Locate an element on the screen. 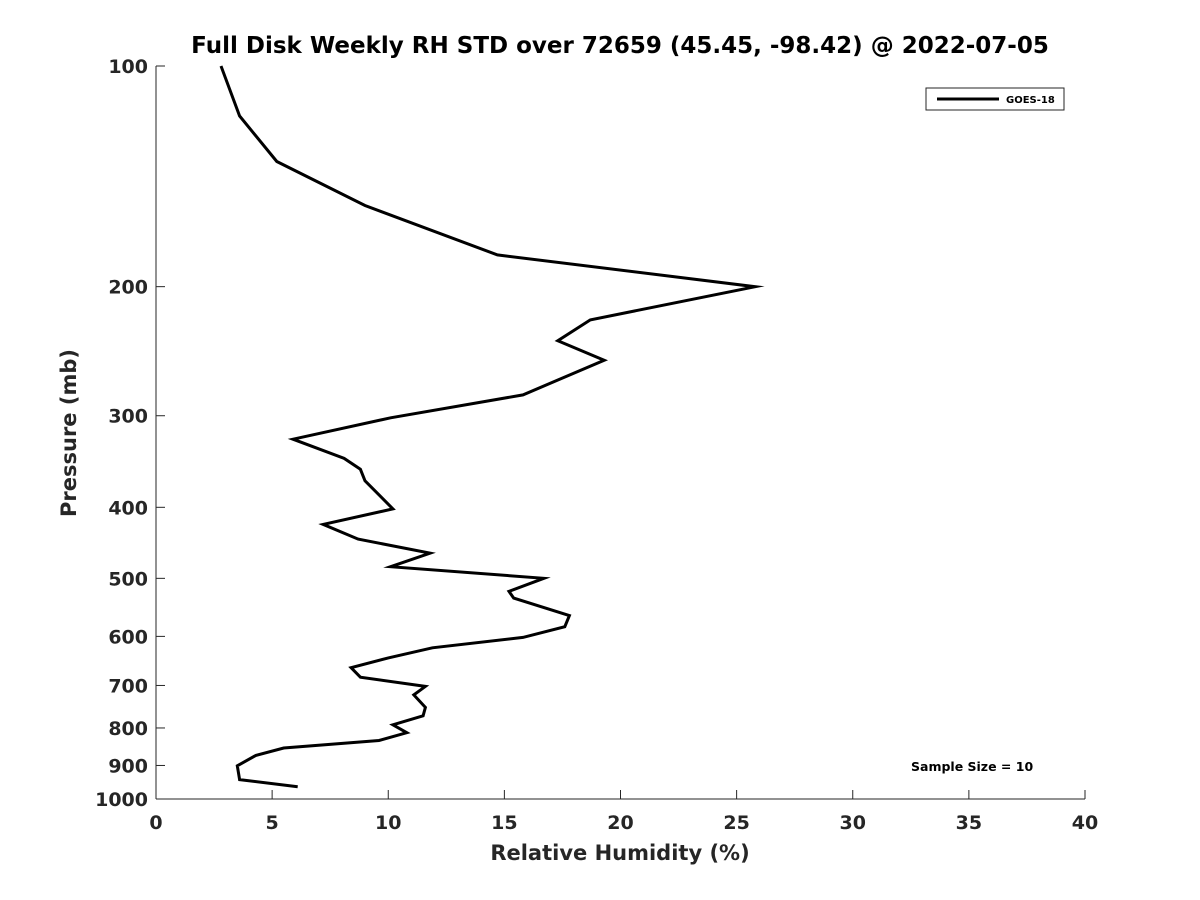 This screenshot has width=1200, height=900. x-tick-label: 15 is located at coordinates (504, 823).